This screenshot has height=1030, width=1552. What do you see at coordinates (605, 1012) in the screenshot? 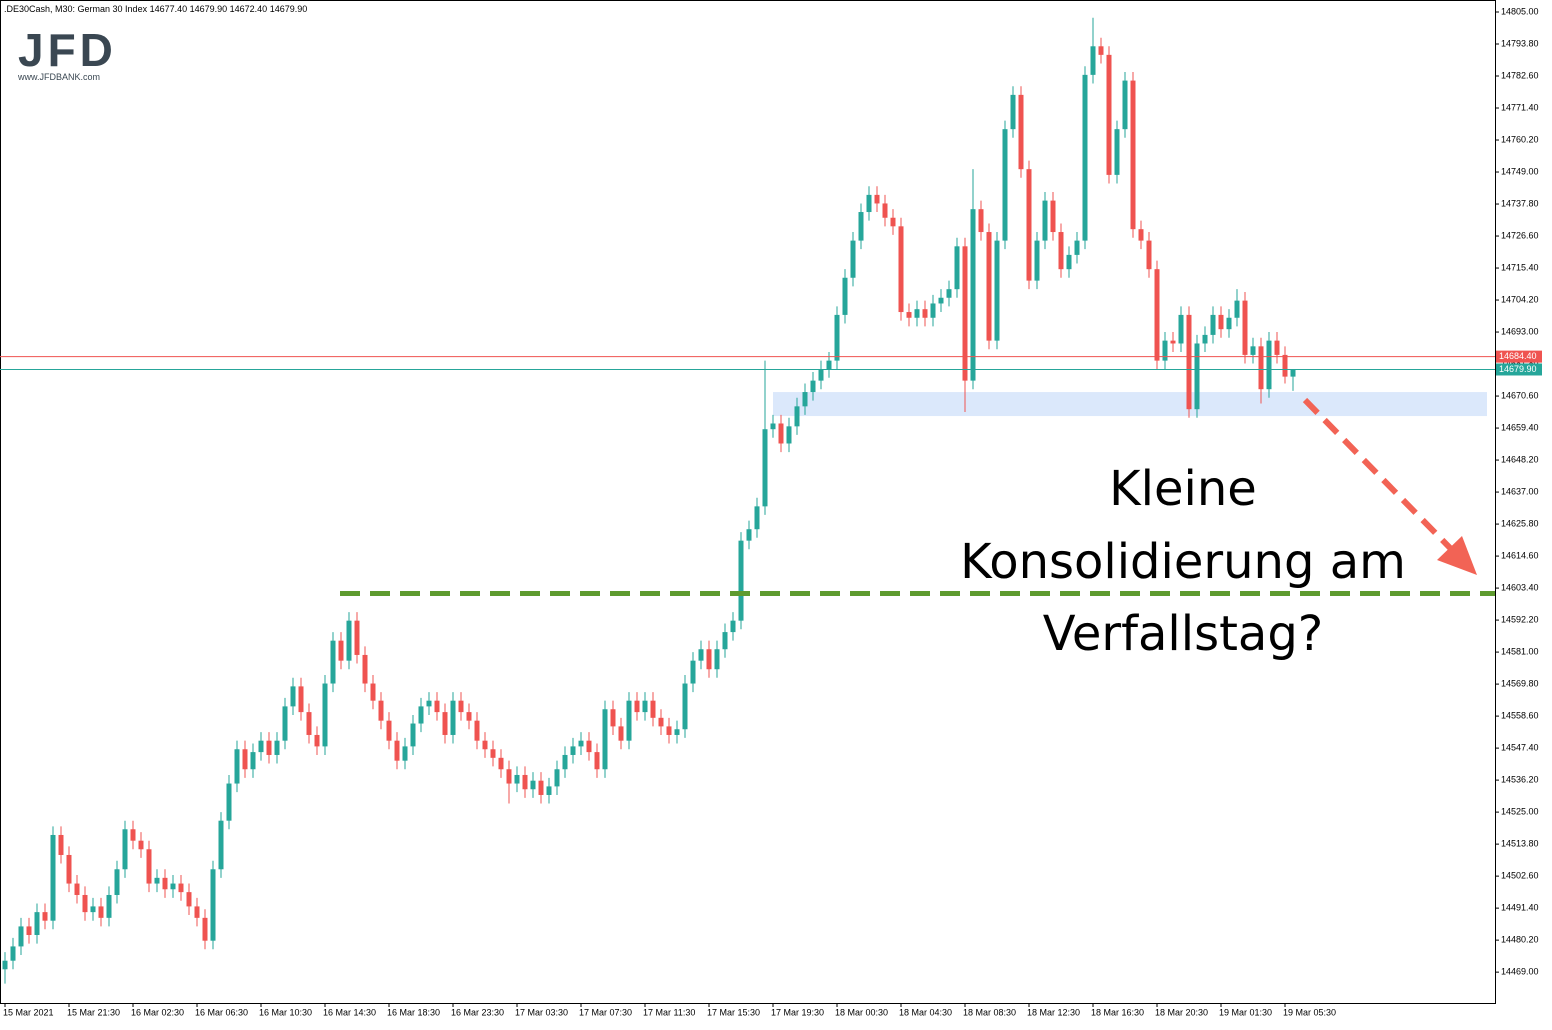
I see `x-tick-label: 17 Mar 07:30` at bounding box center [605, 1012].